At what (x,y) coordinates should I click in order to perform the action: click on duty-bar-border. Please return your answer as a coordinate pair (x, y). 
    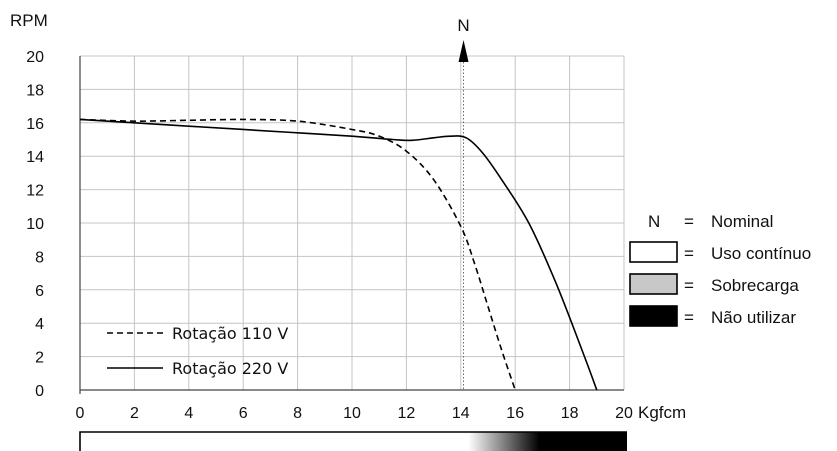
    Looking at the image, I should click on (353, 441).